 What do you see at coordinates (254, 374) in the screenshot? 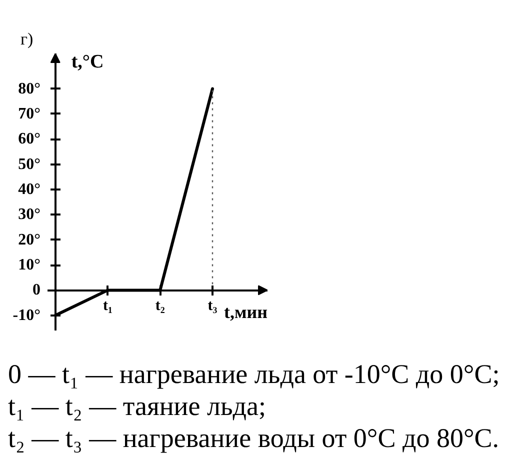
I see `text: 0 — t₁ — нагревание льда от -10°C до 0°C;` at bounding box center [254, 374].